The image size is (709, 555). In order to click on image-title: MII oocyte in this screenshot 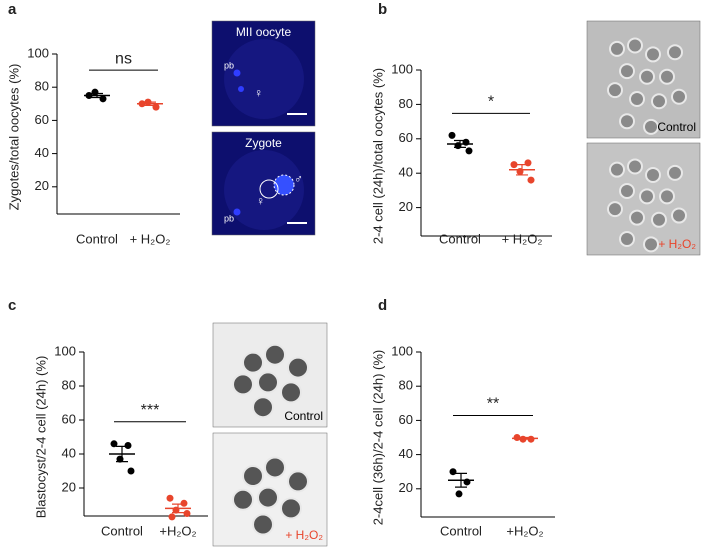, I will do `click(264, 32)`.